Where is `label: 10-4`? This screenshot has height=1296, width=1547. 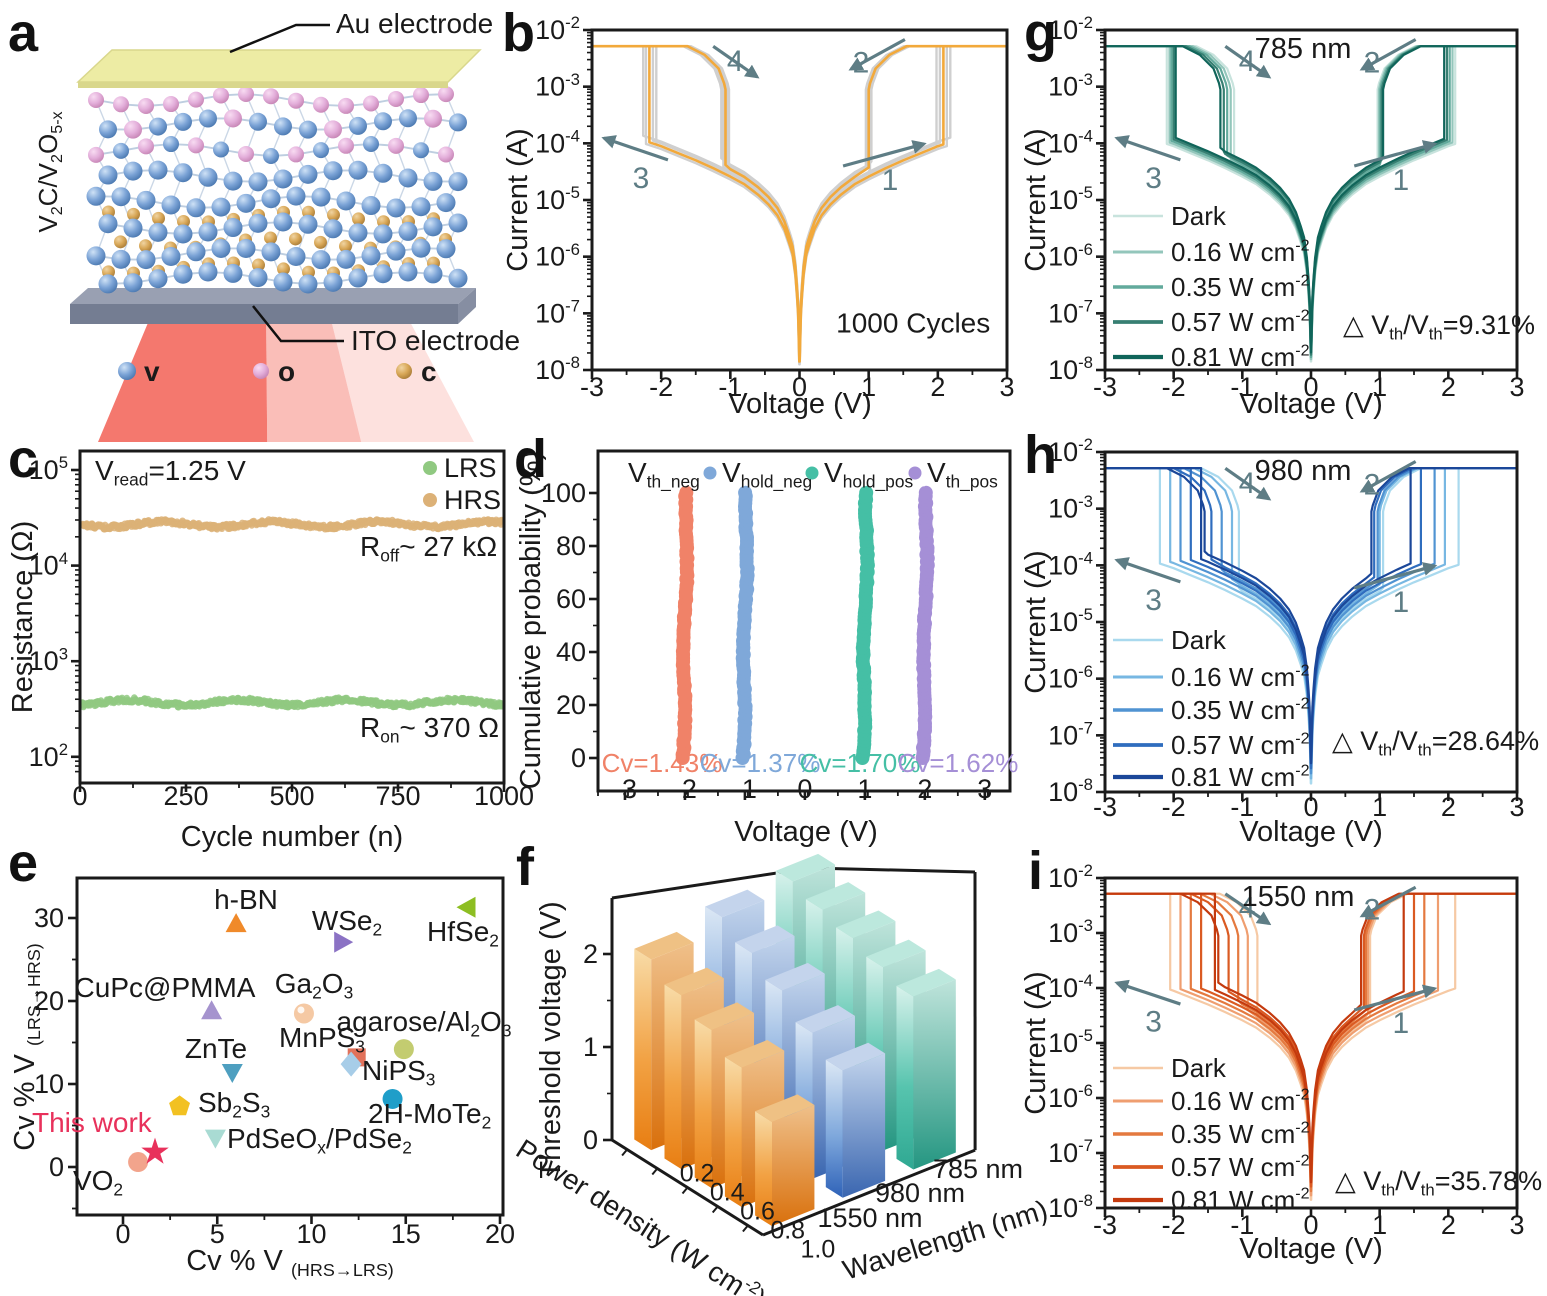 label: 10-4 is located at coordinates (1070, 987).